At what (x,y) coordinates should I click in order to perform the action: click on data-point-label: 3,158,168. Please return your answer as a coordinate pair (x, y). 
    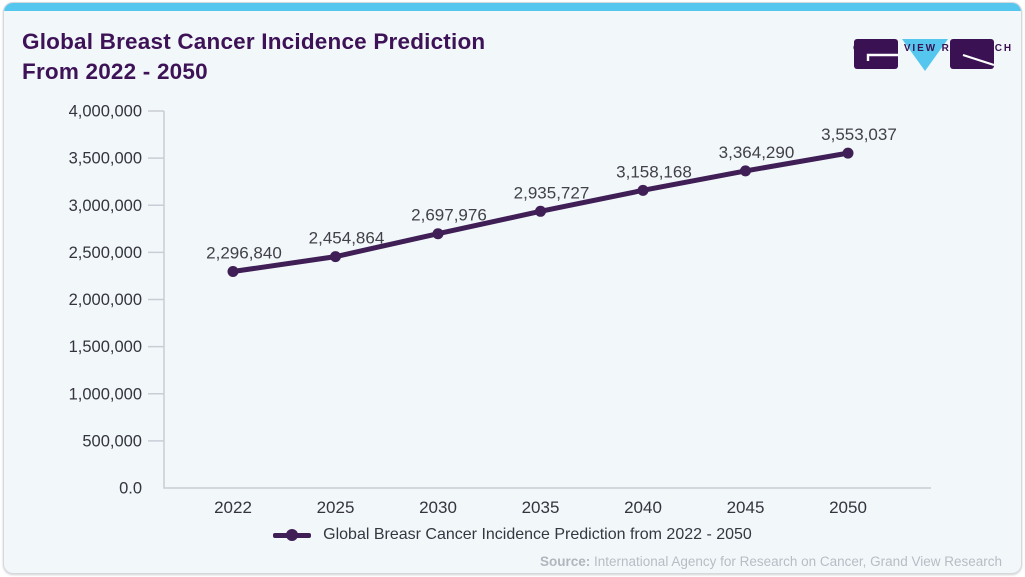
    Looking at the image, I should click on (654, 171).